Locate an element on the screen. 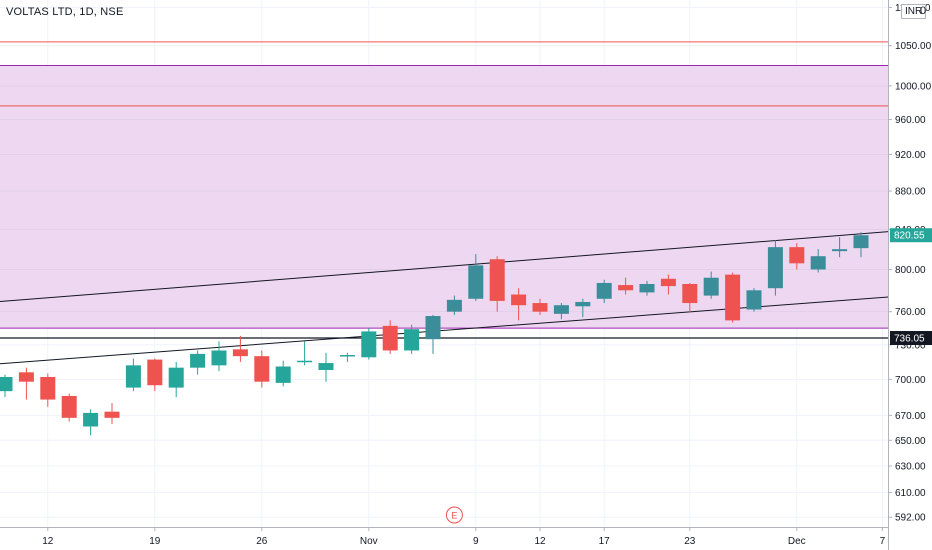 Image resolution: width=932 pixels, height=550 pixels. price-tick-label: 592.00 is located at coordinates (910, 518).